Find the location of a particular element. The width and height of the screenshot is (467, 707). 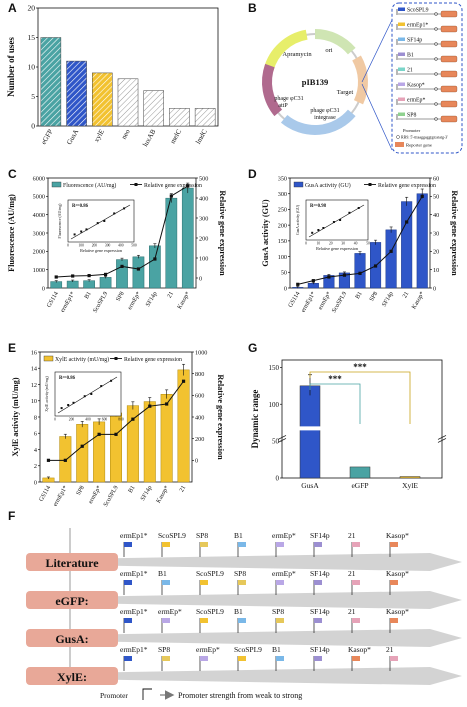

y-axis-label: XylE activity (mU/mg) is located at coordinates (15, 416).